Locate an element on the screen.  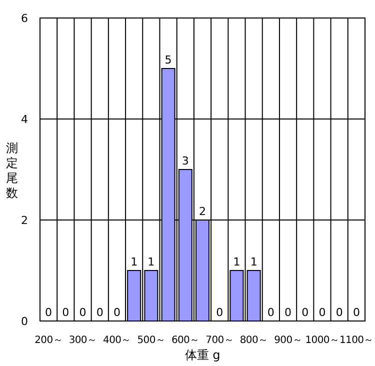
y-tick-label: 4 is located at coordinates (24, 119).